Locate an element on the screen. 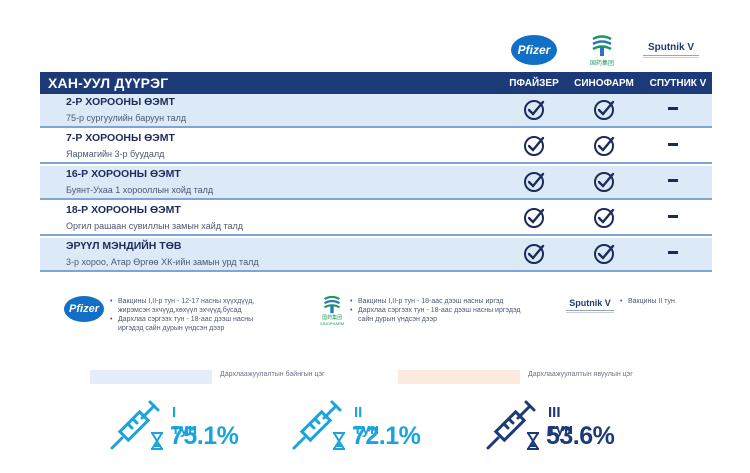 Image resolution: width=750 pixels, height=473 pixels. pfizer-logo: Pfizer is located at coordinates (534, 50).